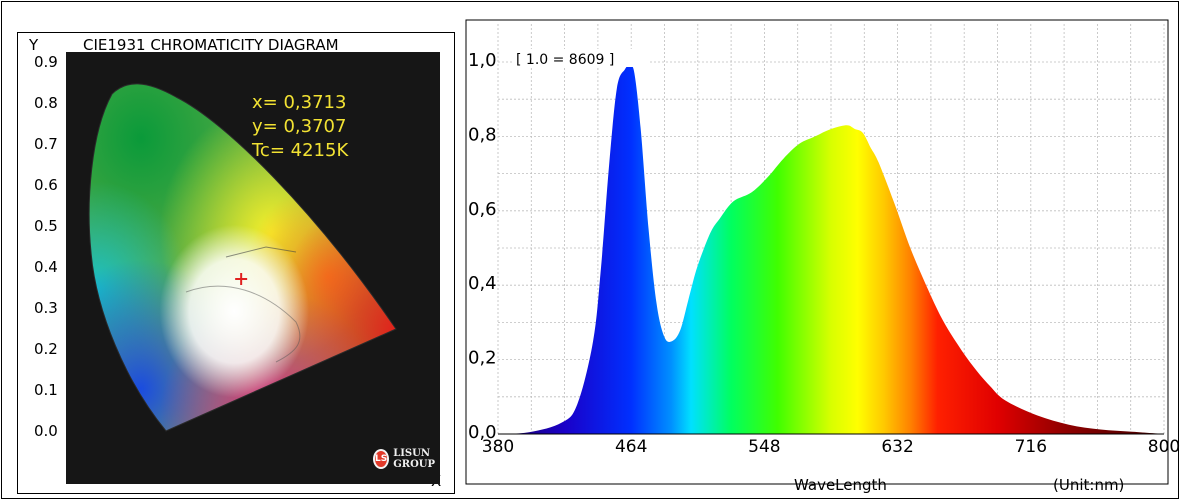 The height and width of the screenshot is (502, 1182). I want to click on scale-note-bg, so click(581, 58).